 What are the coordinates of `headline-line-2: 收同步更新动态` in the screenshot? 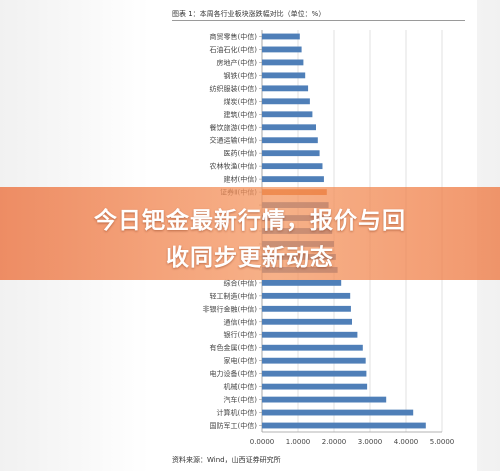 It's located at (250, 258).